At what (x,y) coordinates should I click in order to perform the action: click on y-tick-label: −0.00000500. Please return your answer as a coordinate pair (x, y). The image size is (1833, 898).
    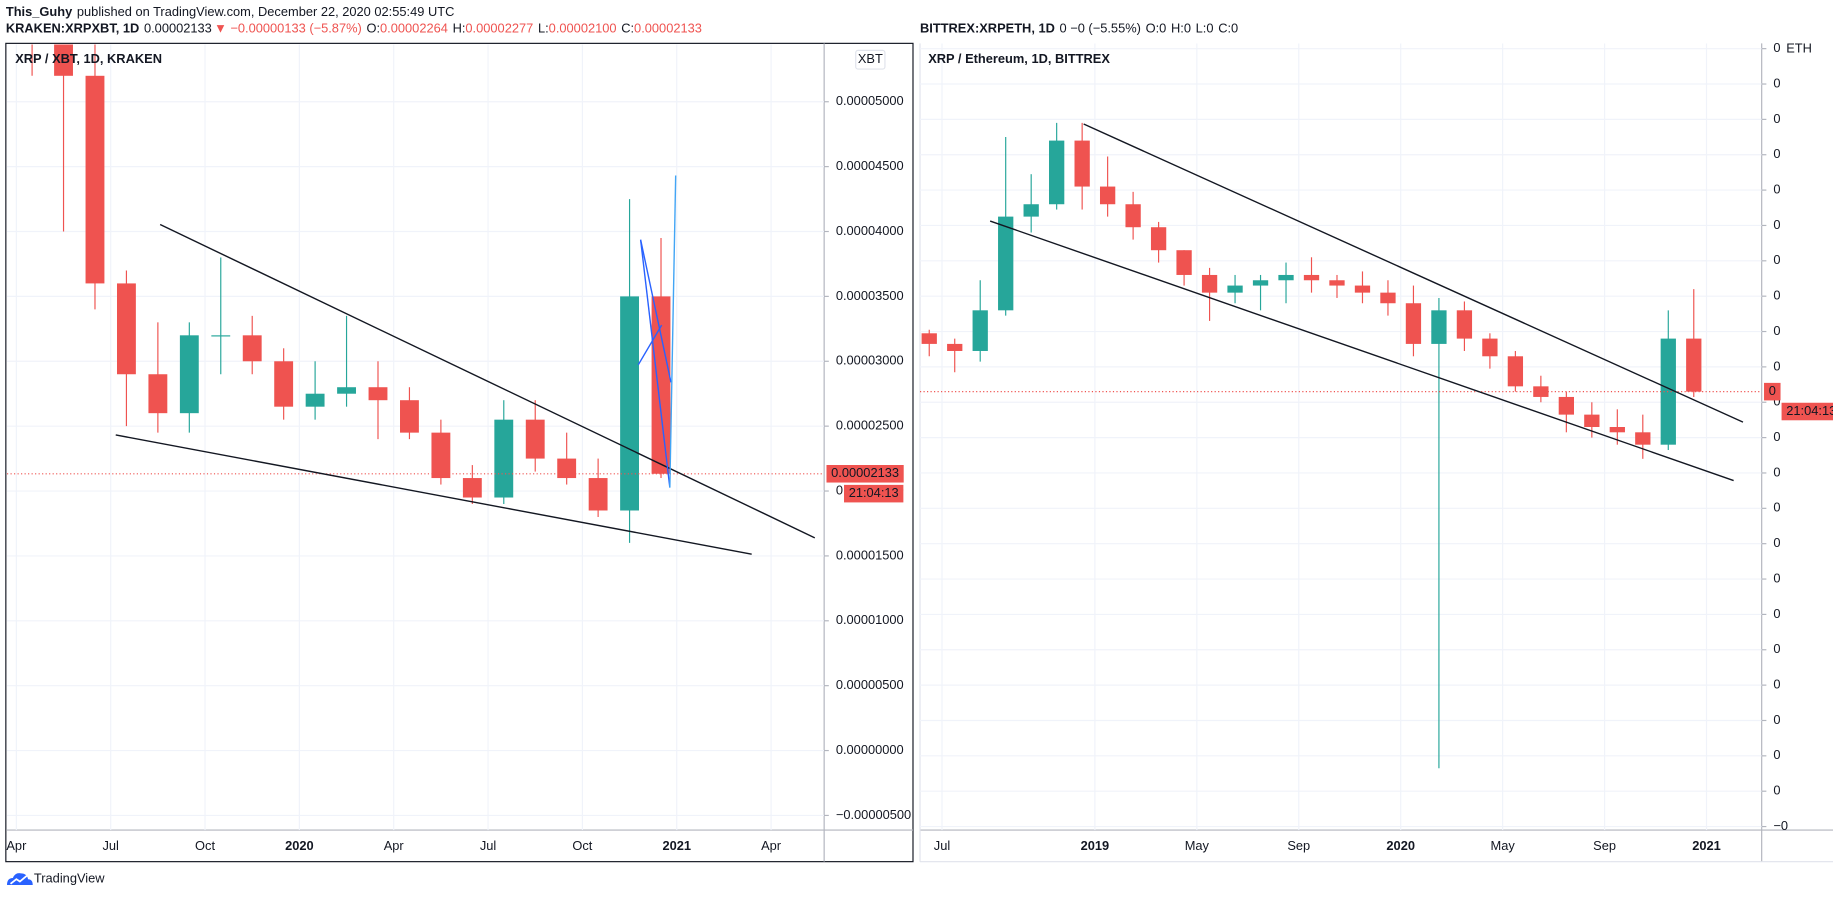
    Looking at the image, I should click on (873, 814).